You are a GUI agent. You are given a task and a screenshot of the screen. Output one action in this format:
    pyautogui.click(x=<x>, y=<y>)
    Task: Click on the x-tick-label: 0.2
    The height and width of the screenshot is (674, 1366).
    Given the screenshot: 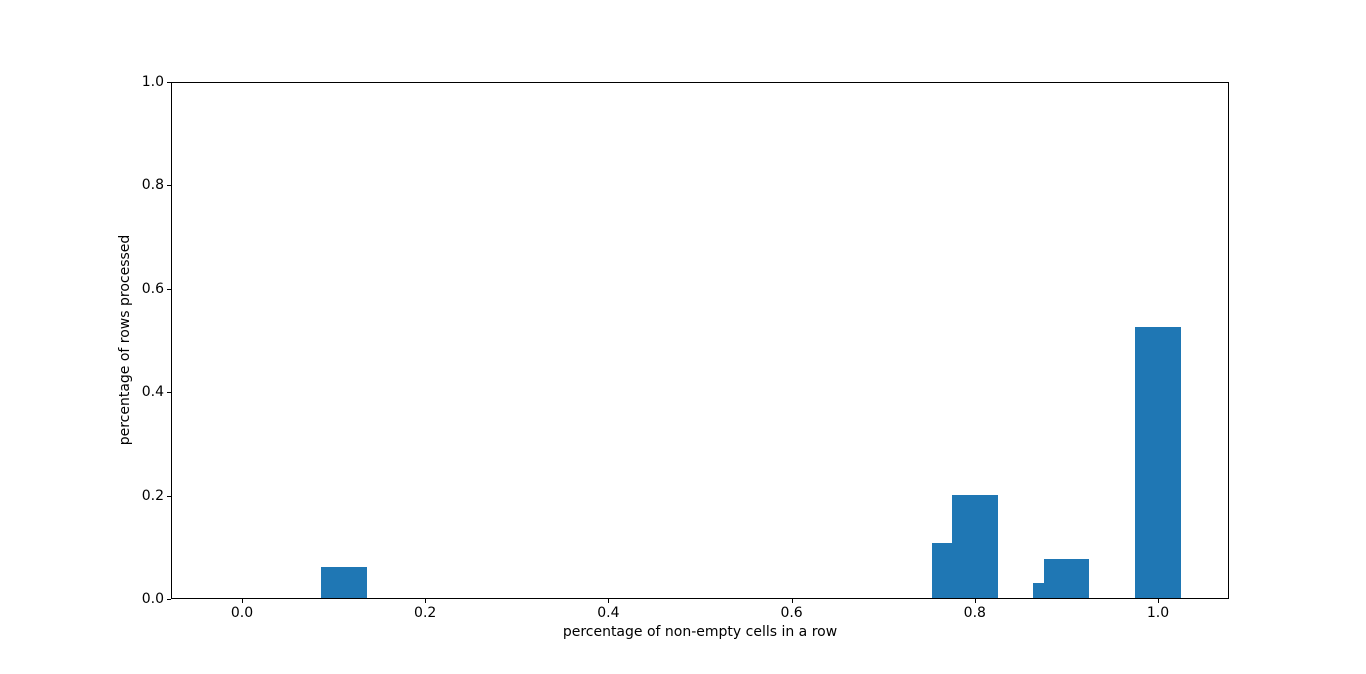 What is the action you would take?
    pyautogui.click(x=425, y=613)
    